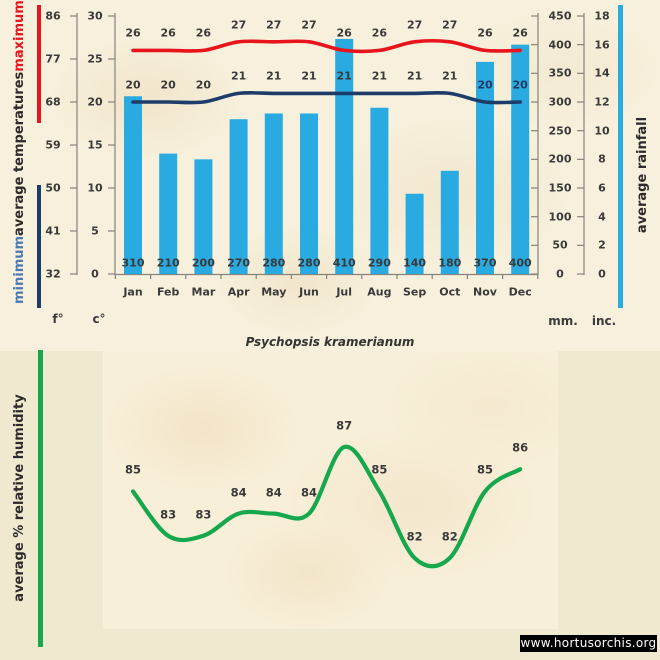  Describe the element at coordinates (53, 102) in the screenshot. I see `fahrenheit-tick-label: 68` at that location.